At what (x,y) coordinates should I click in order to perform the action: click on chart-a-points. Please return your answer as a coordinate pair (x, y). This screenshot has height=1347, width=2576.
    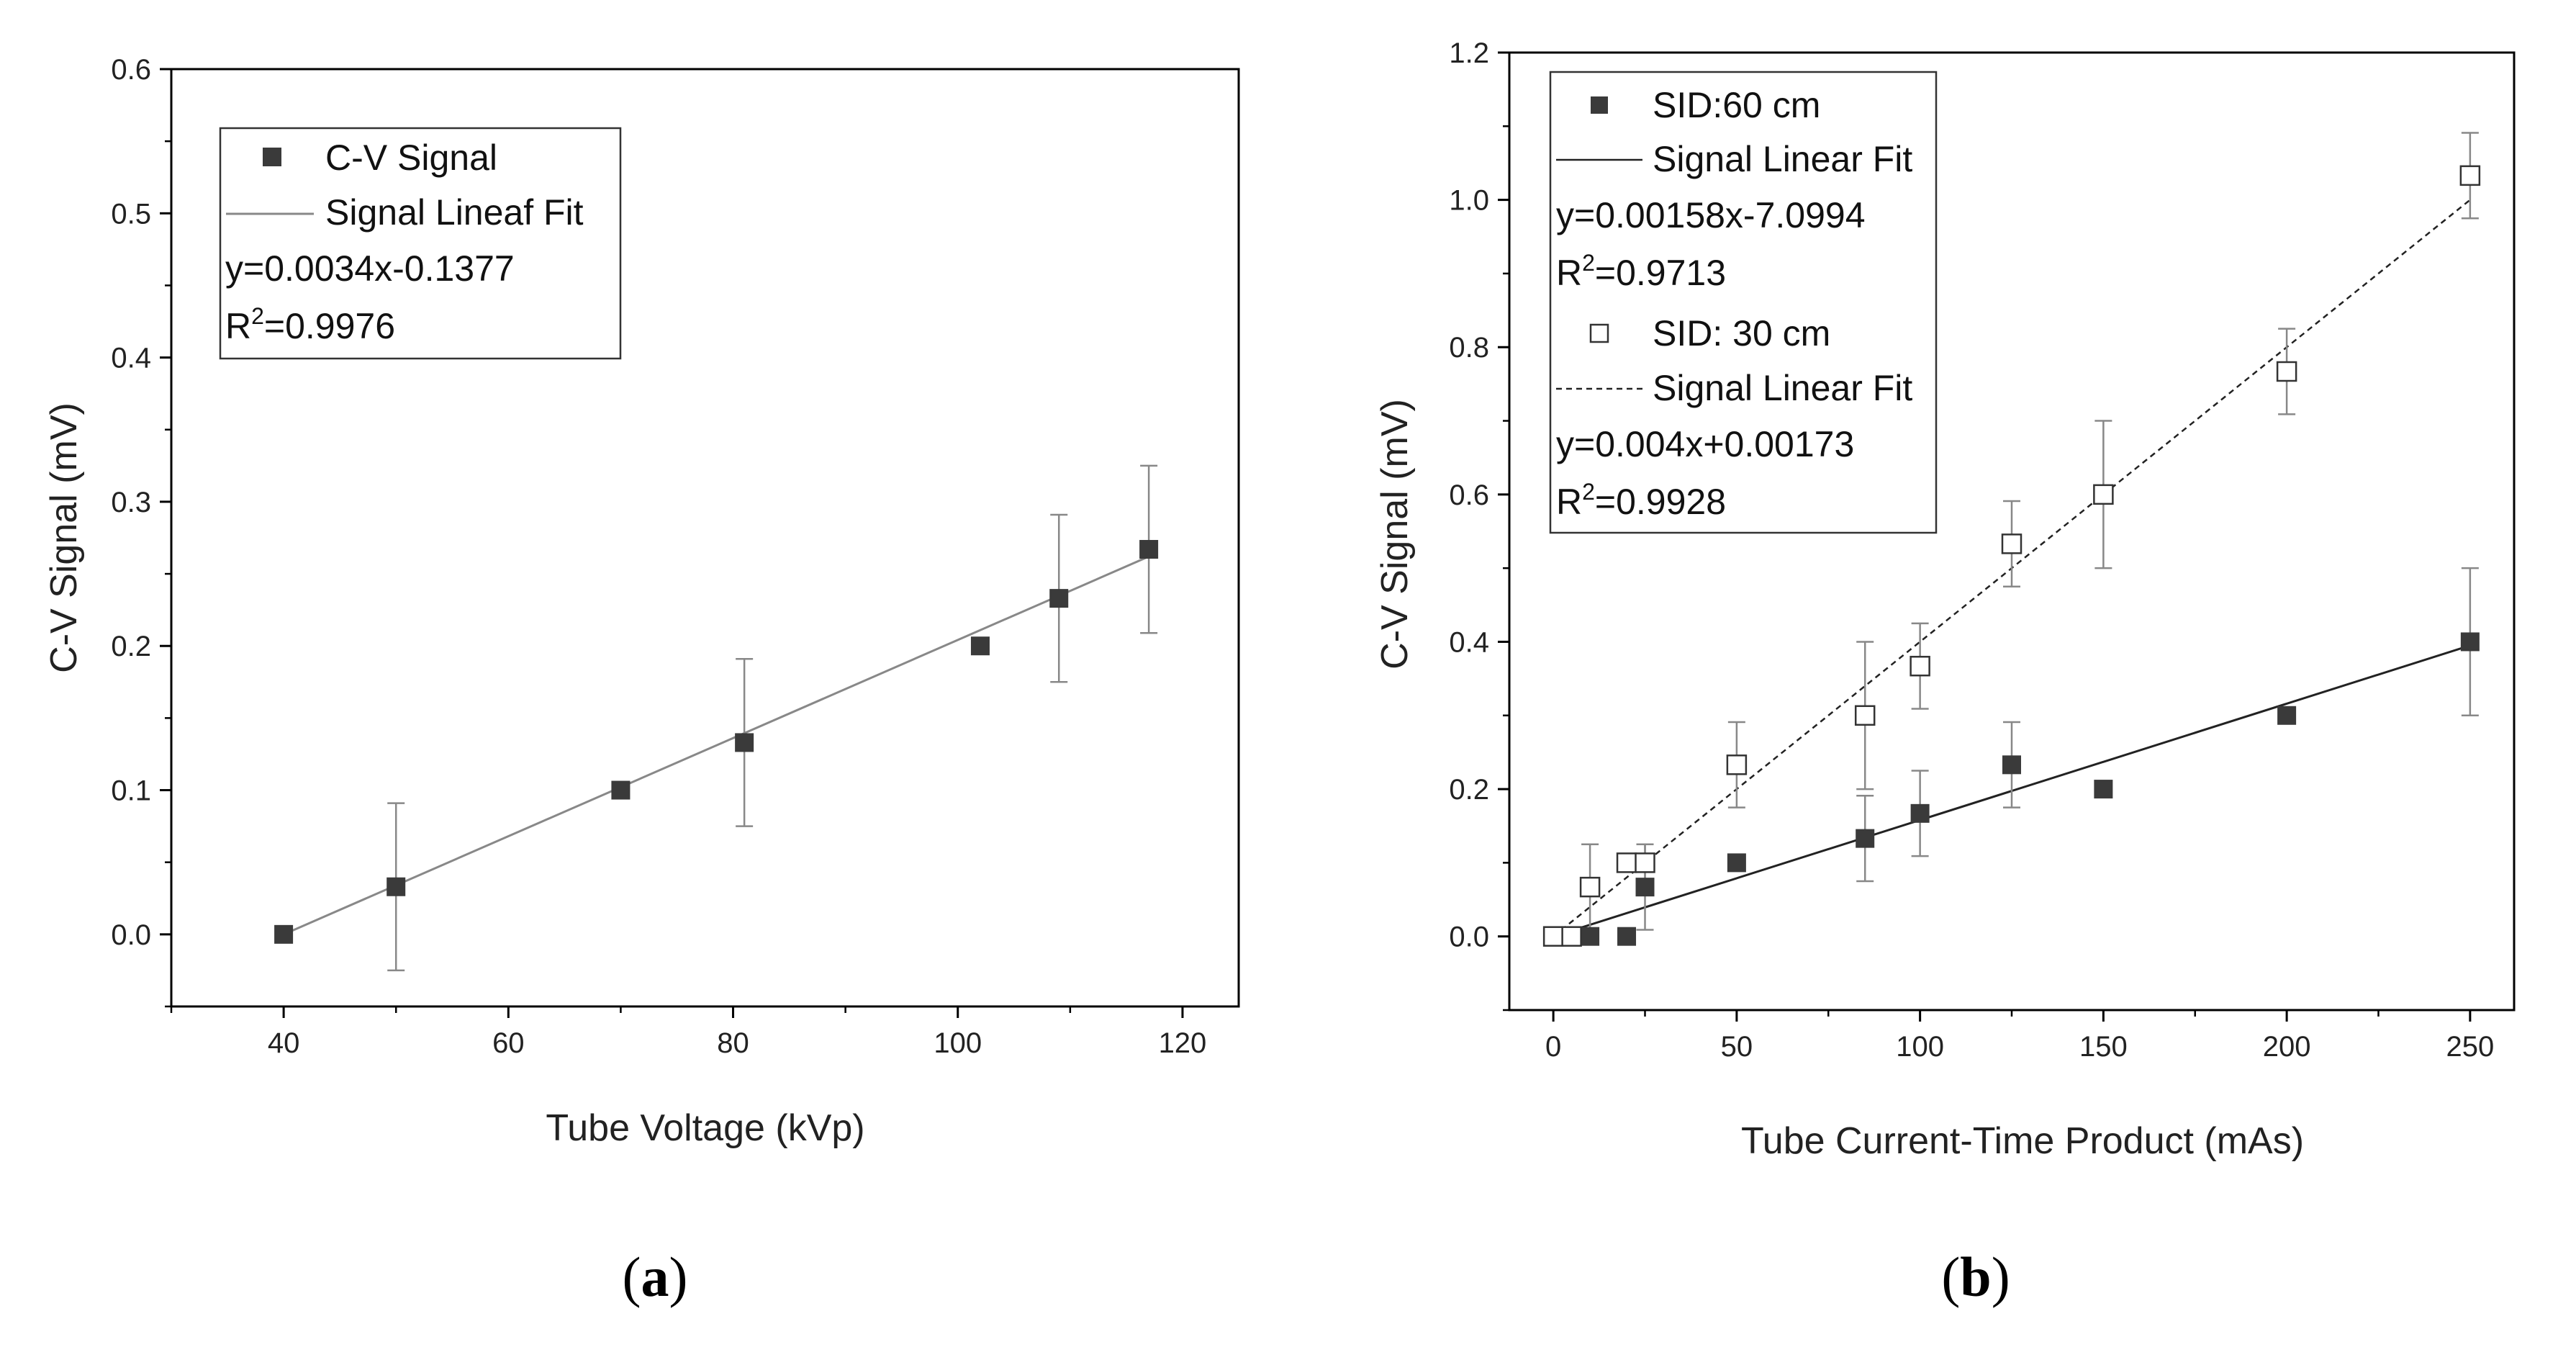
    Looking at the image, I should click on (716, 742).